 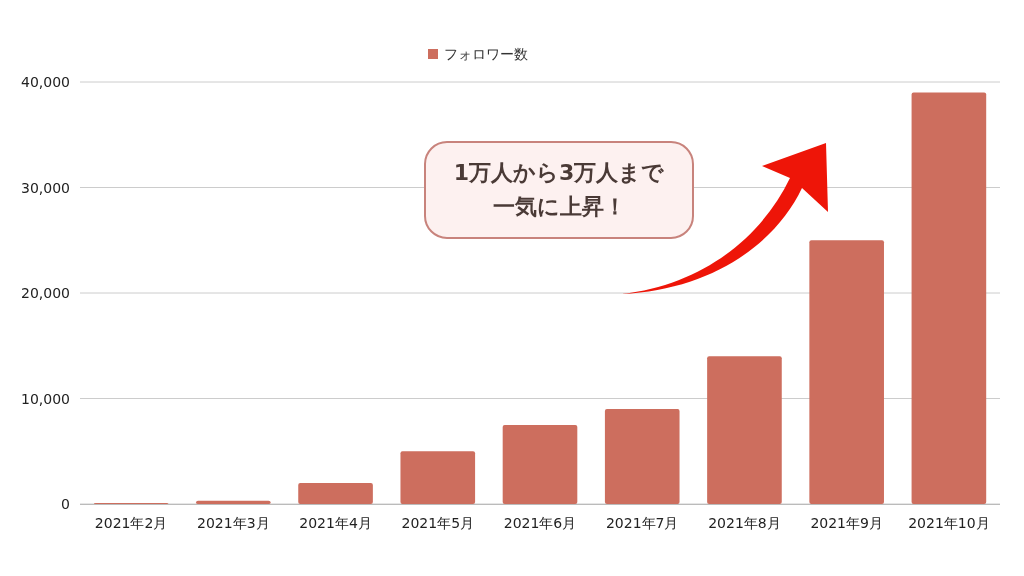 What do you see at coordinates (540, 523) in the screenshot?
I see `x-tick-label: 2021年6月` at bounding box center [540, 523].